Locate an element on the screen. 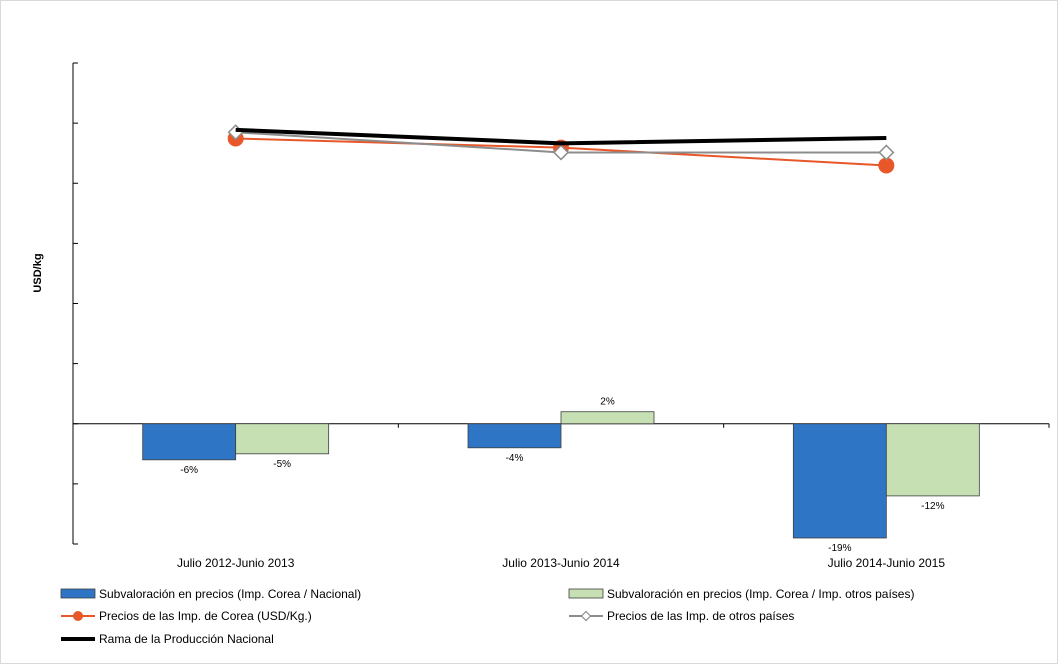 The height and width of the screenshot is (670, 1058). bar-data-label: -19% is located at coordinates (839, 548).